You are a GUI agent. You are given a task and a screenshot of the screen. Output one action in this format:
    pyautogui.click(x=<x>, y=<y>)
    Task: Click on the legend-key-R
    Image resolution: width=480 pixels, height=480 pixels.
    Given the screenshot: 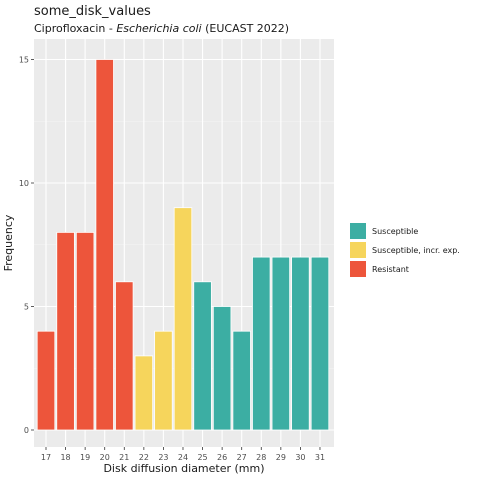 What is the action you would take?
    pyautogui.click(x=358, y=269)
    